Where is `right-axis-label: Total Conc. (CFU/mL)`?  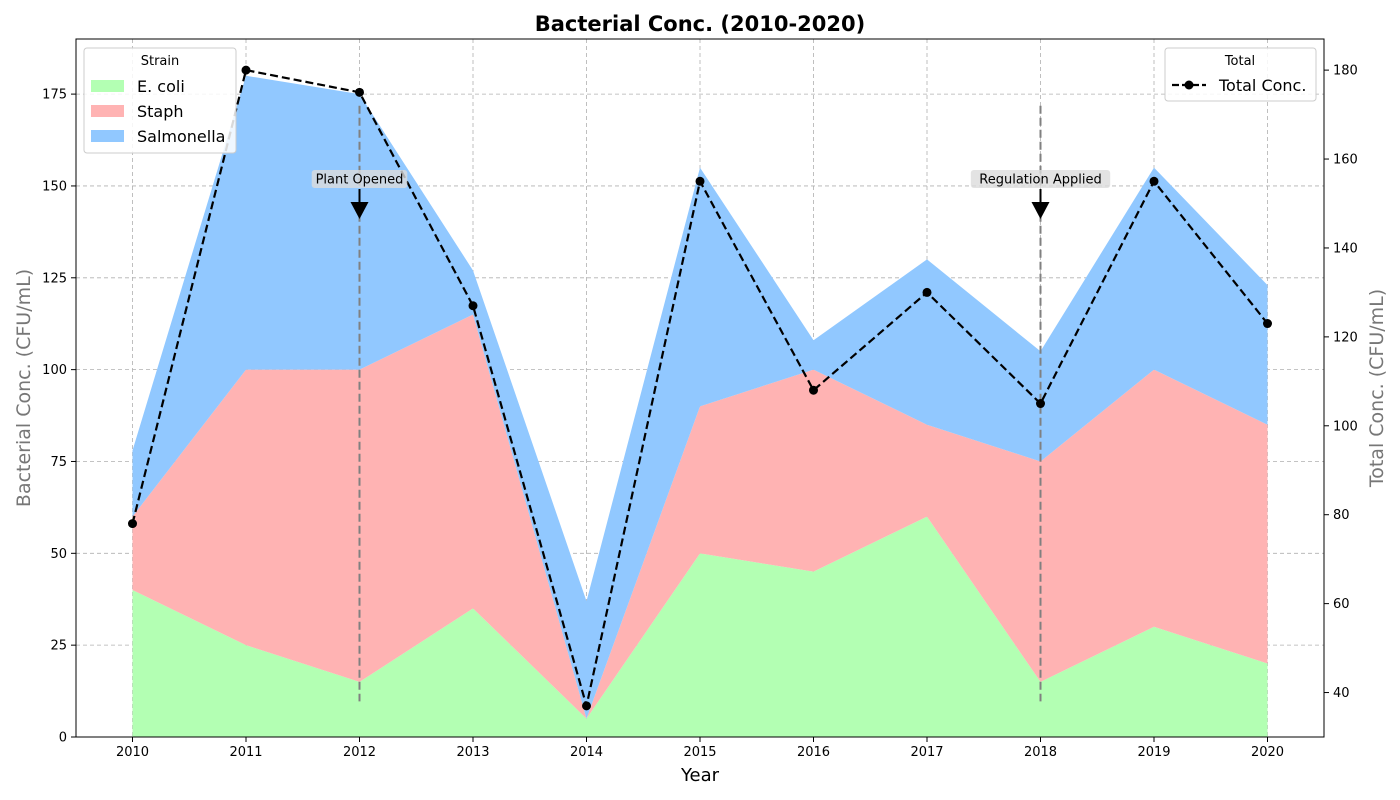 right-axis-label: Total Conc. (CFU/mL) is located at coordinates (1377, 388).